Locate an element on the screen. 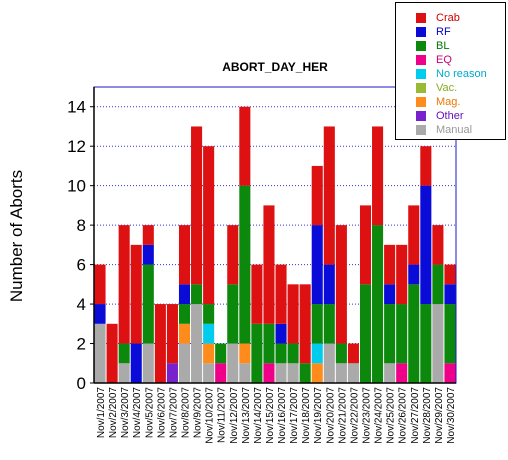 The height and width of the screenshot is (460, 508). x-tick-label: Nov/23/2007 is located at coordinates (367, 415).